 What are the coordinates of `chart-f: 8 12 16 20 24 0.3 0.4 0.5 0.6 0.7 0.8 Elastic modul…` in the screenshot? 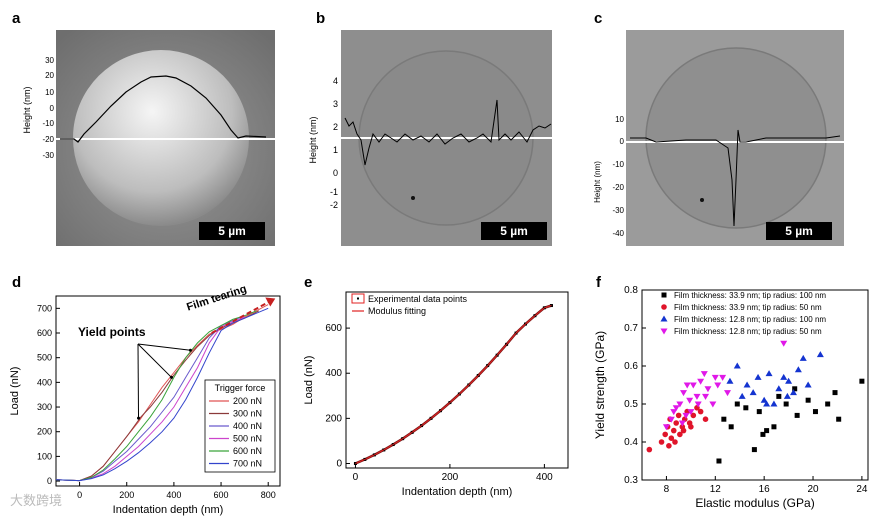 It's located at (731, 397).